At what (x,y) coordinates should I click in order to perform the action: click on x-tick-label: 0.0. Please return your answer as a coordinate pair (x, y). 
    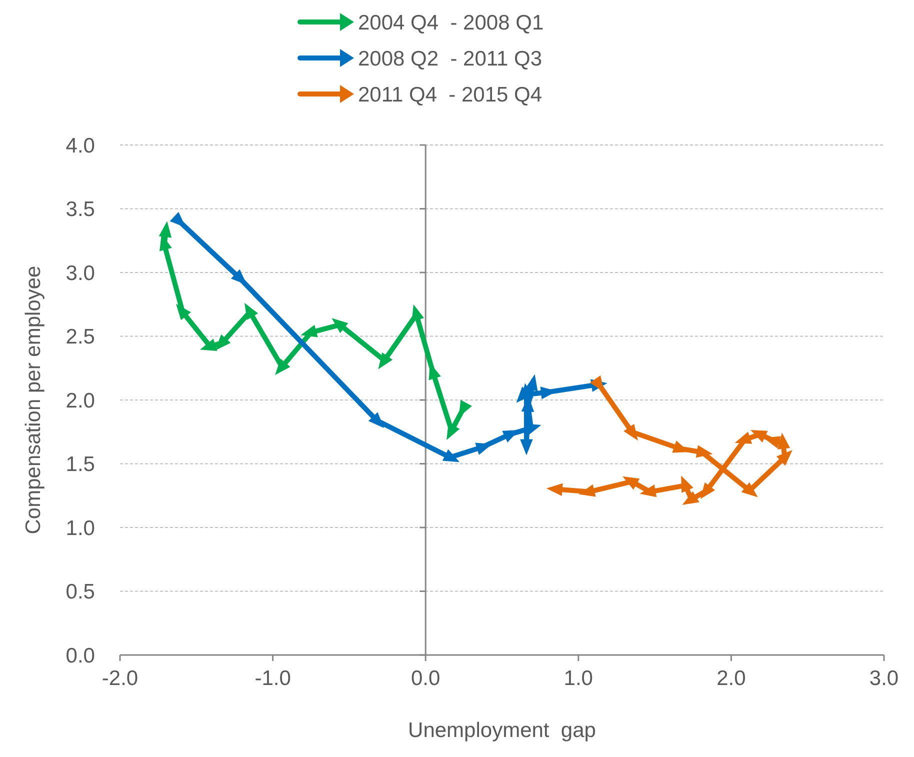
    Looking at the image, I should click on (425, 678).